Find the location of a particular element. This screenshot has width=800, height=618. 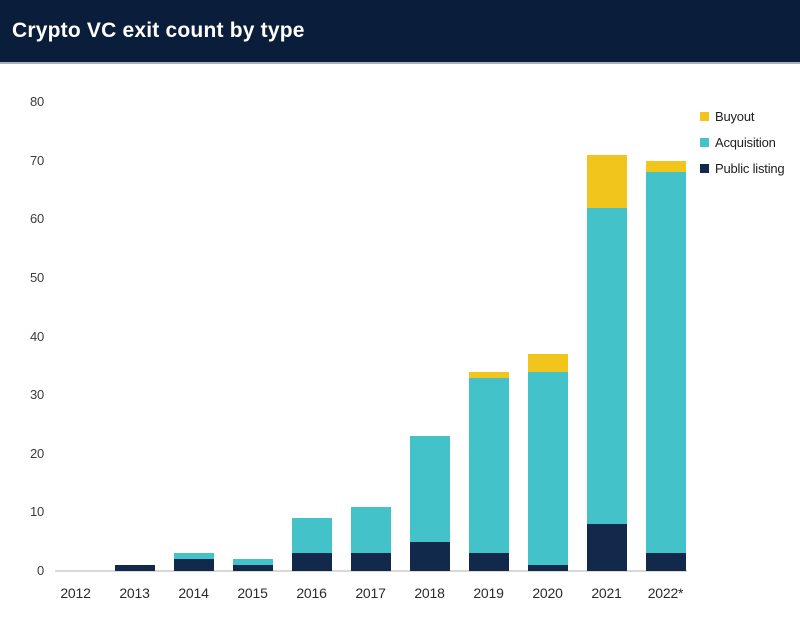

bar-2015 is located at coordinates (252, 565).